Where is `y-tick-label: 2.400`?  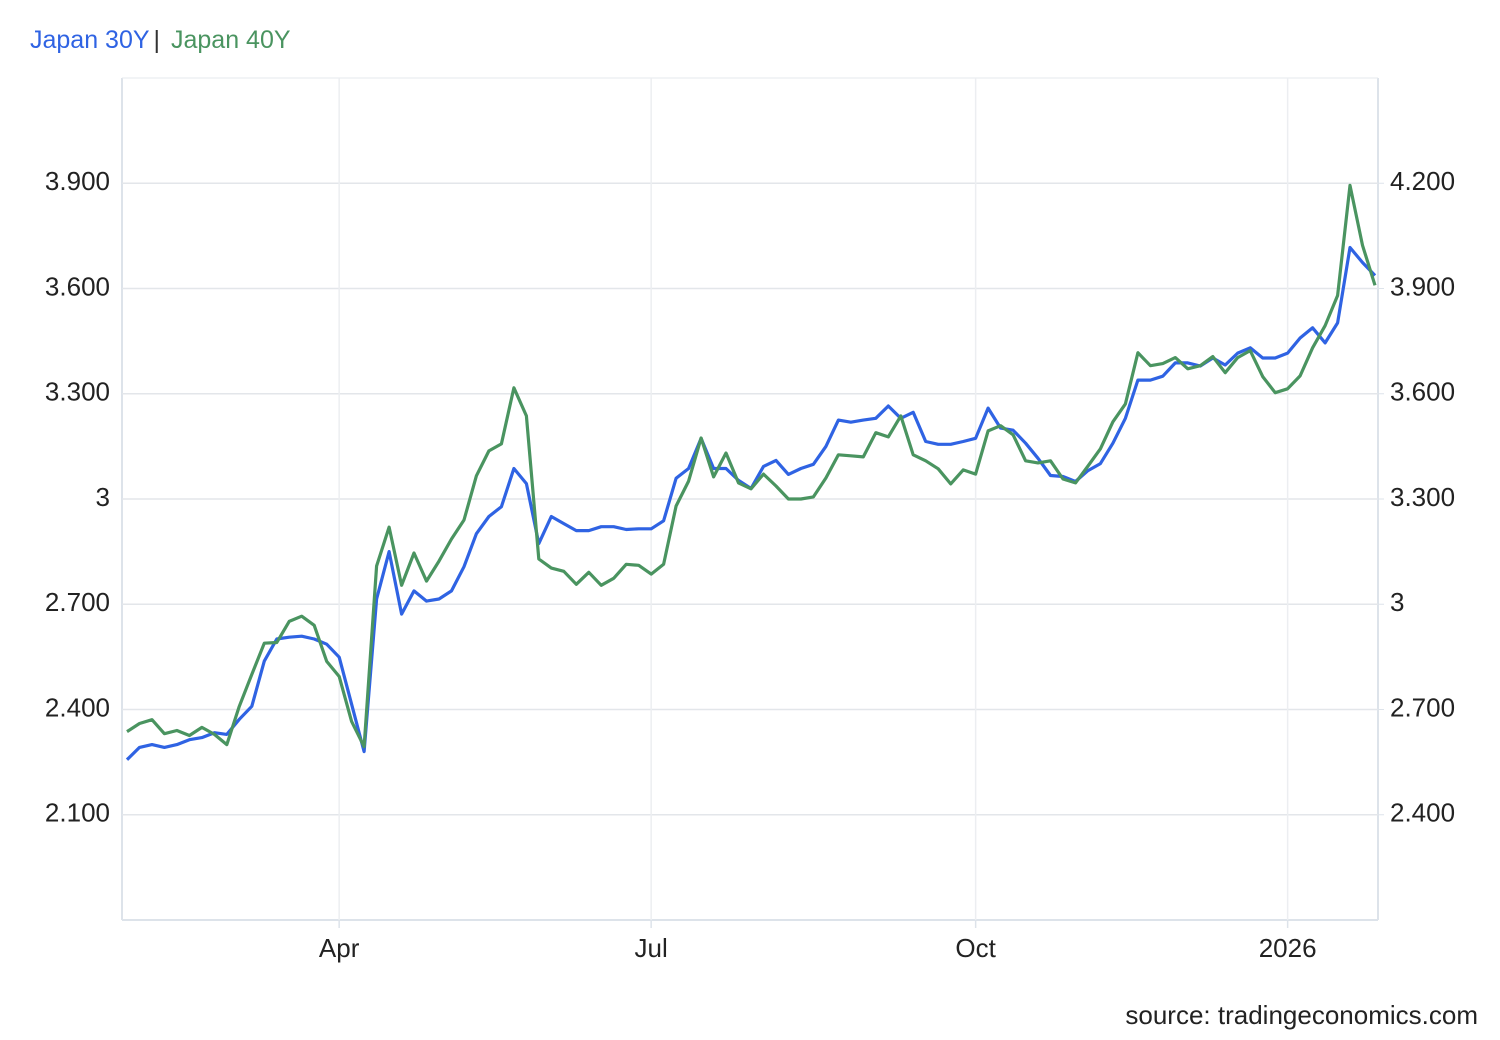 y-tick-label: 2.400 is located at coordinates (77, 707).